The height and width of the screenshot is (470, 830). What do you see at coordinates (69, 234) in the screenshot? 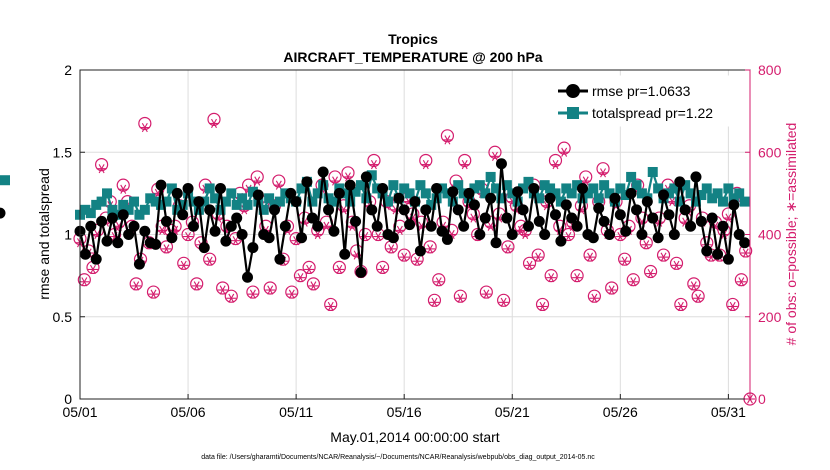
I see `y-axis-left: 0 0.5 1 1.5 2` at bounding box center [69, 234].